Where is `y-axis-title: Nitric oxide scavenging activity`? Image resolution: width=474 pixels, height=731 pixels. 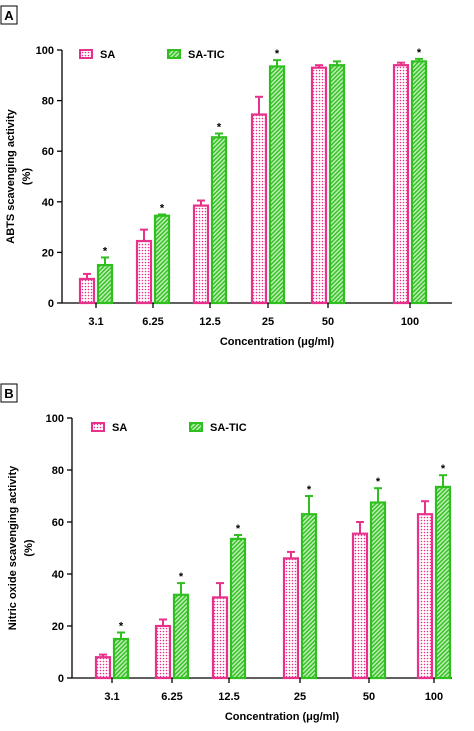
y-axis-title: Nitric oxide scavenging activity is located at coordinates (13, 547).